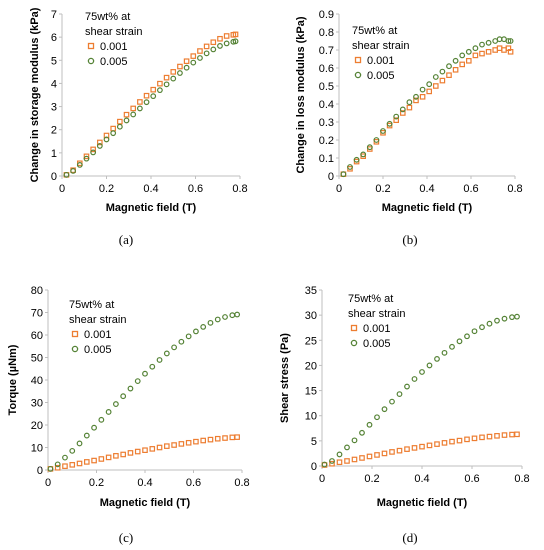 The image size is (544, 550). I want to click on y-tick-label: 60, so click(37, 336).